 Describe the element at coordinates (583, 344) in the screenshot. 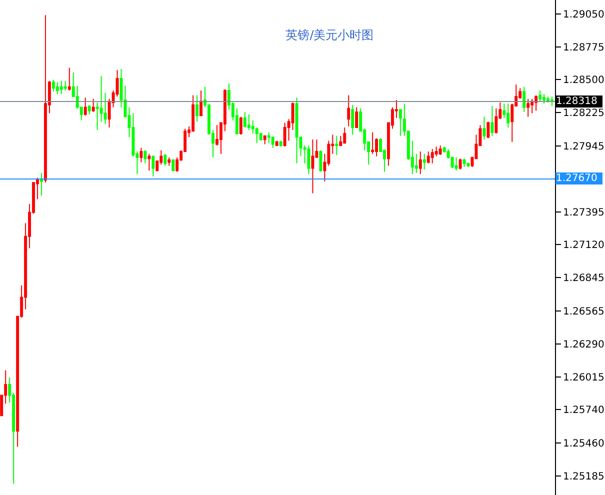

I see `y-tick-label: 1.26290` at that location.